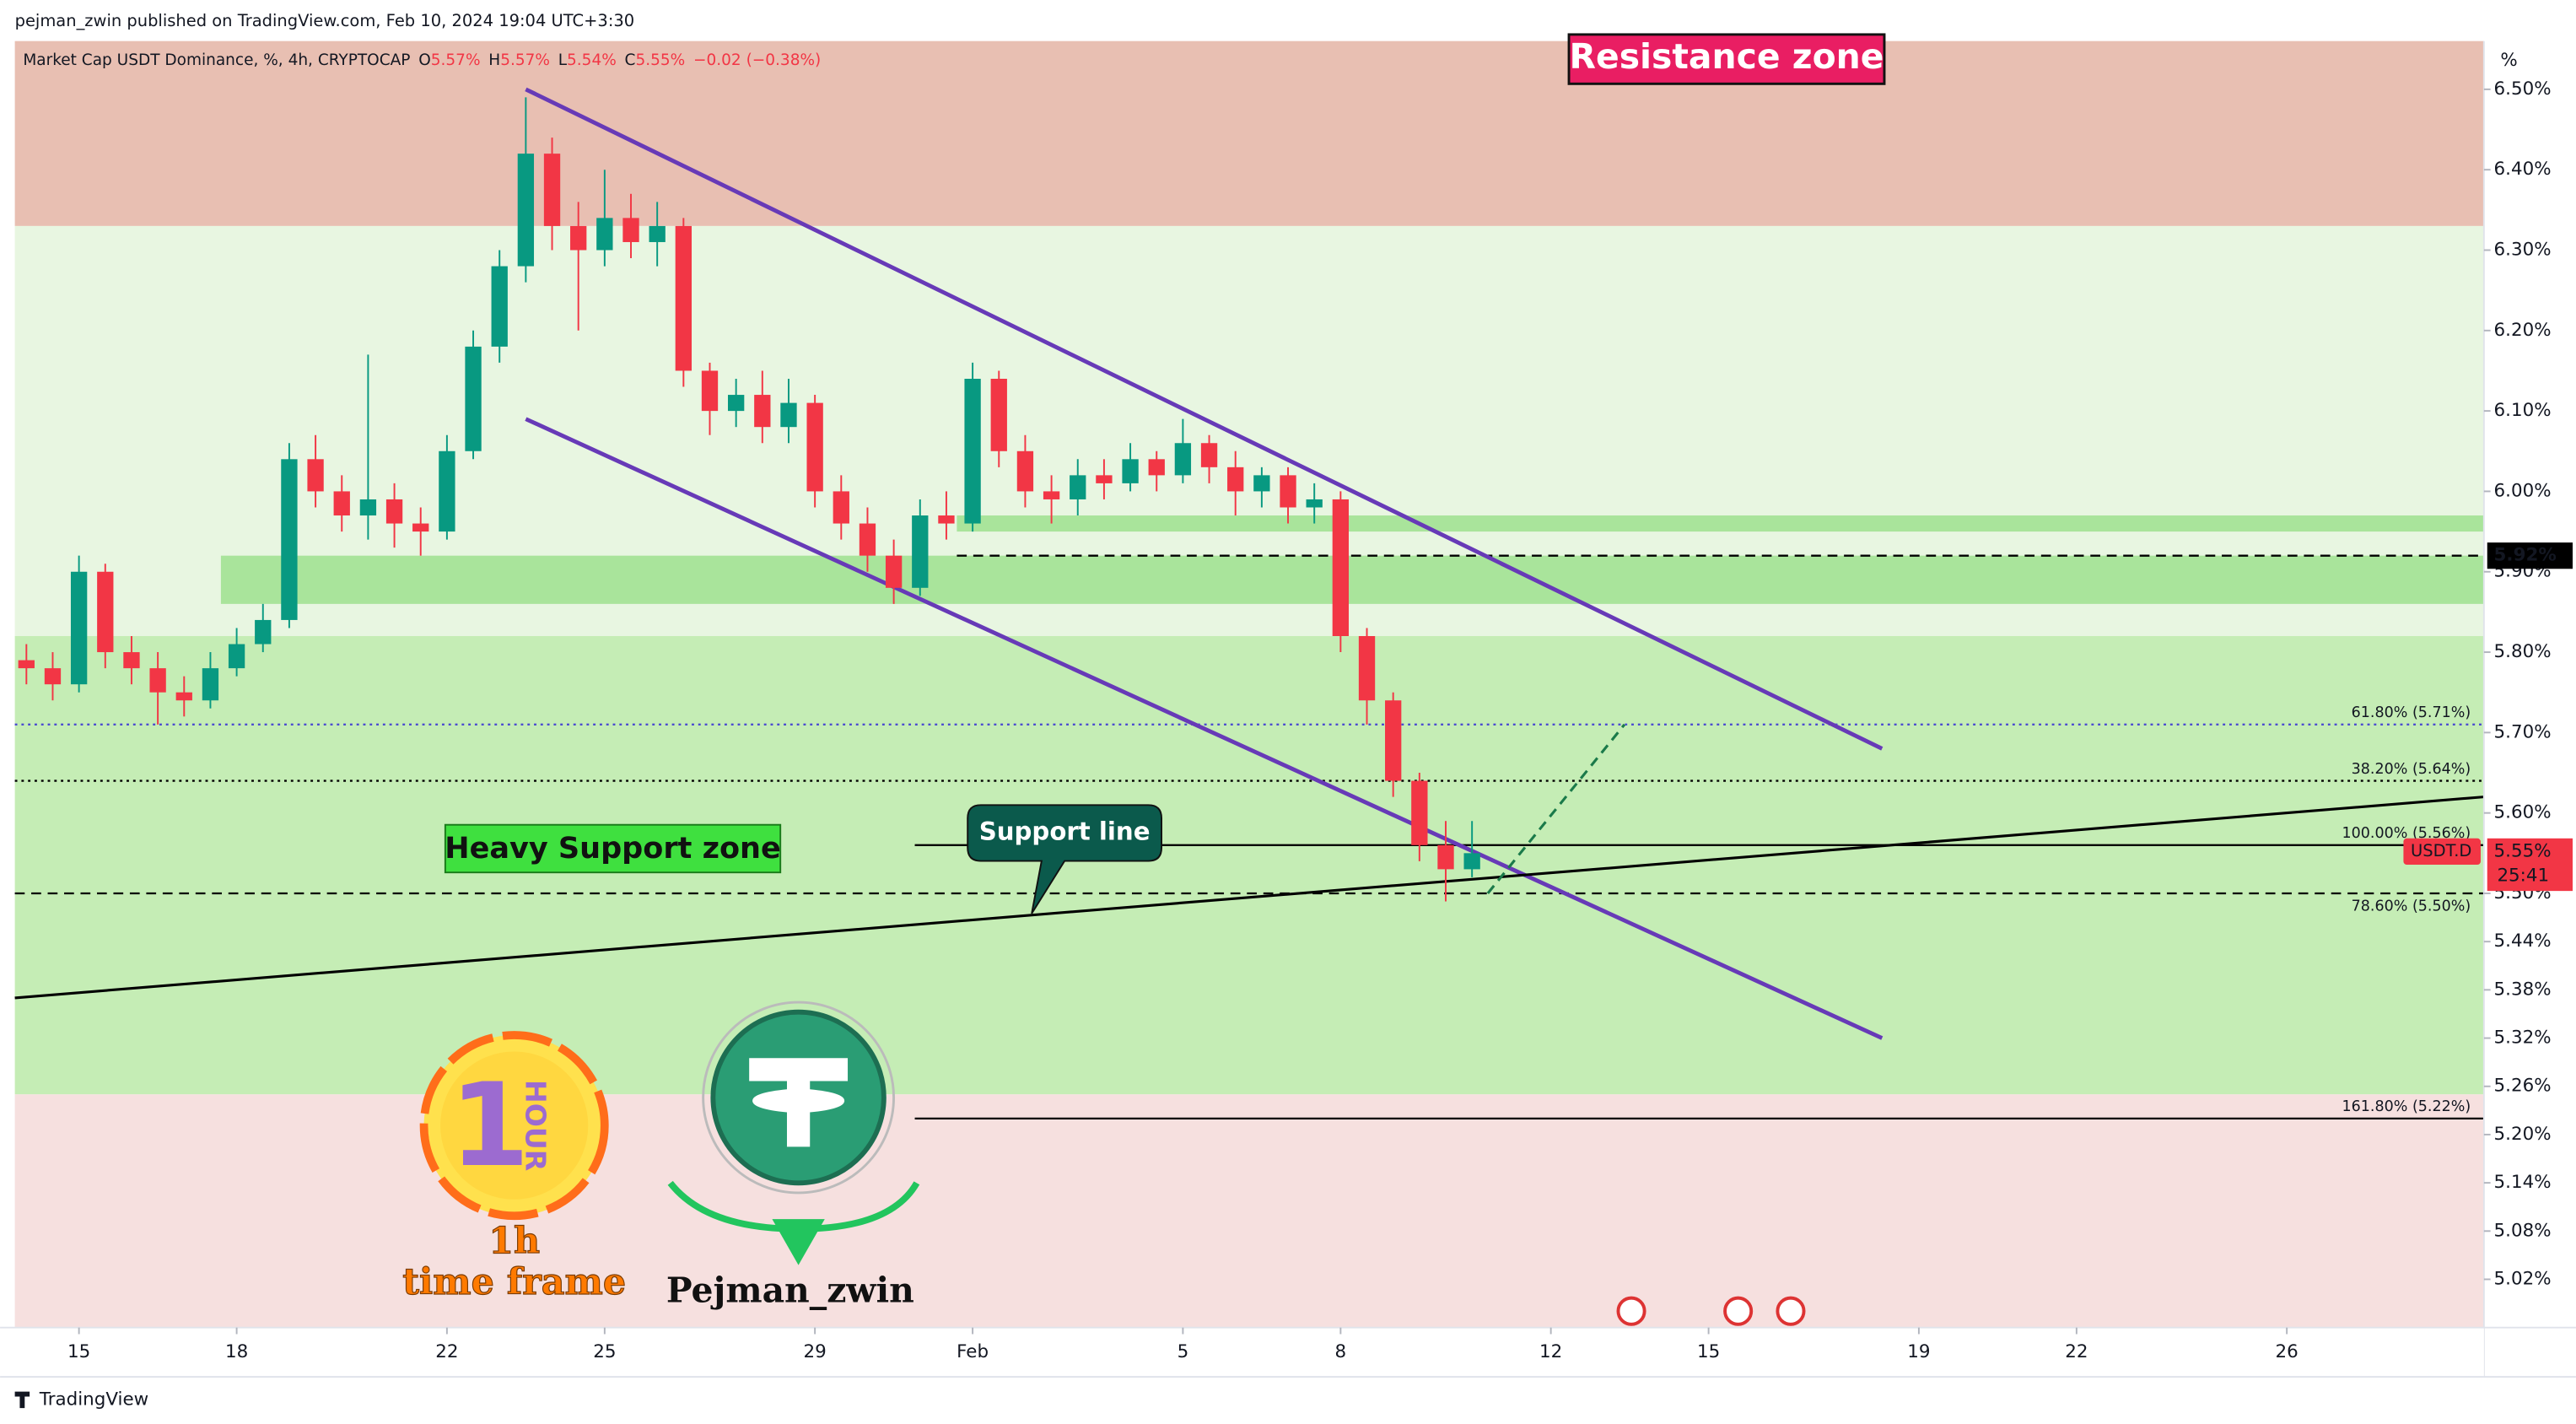 The image size is (2576, 1424). I want to click on ohlc-key: C, so click(630, 60).